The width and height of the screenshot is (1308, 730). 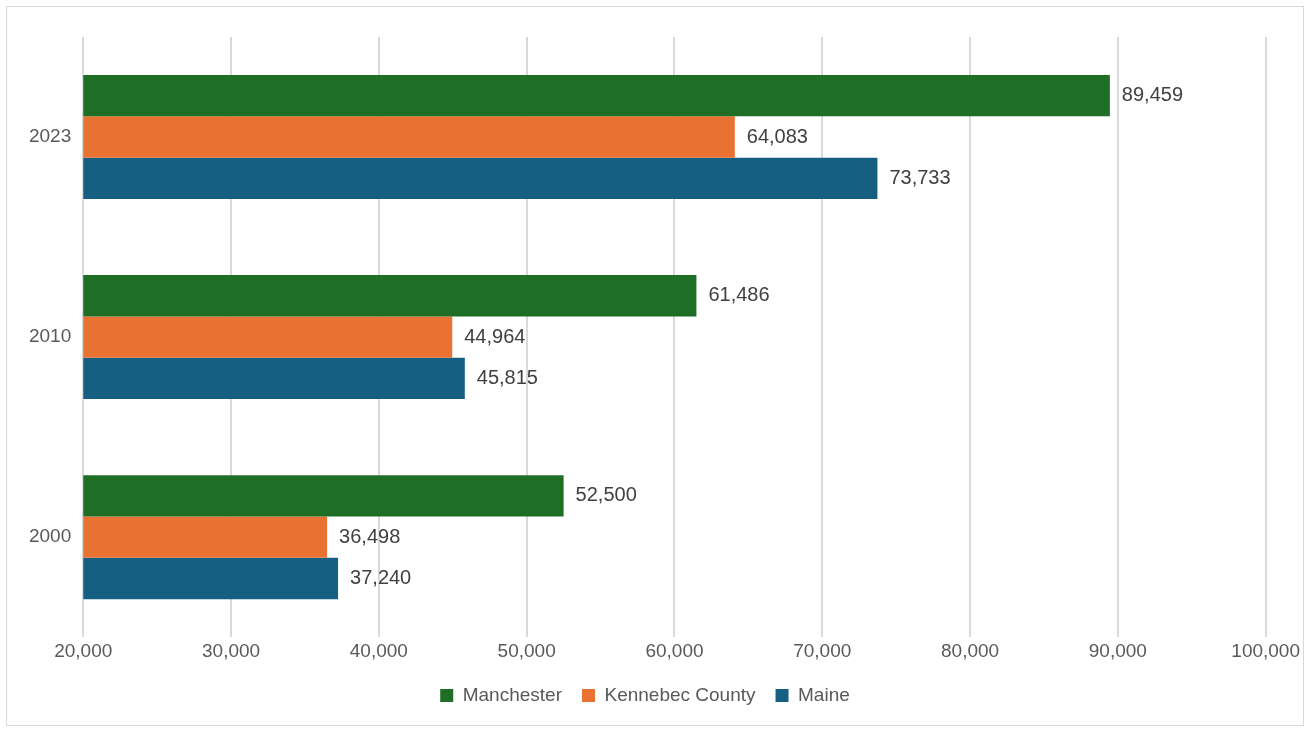 What do you see at coordinates (512, 694) in the screenshot?
I see `legend-label: Manchester` at bounding box center [512, 694].